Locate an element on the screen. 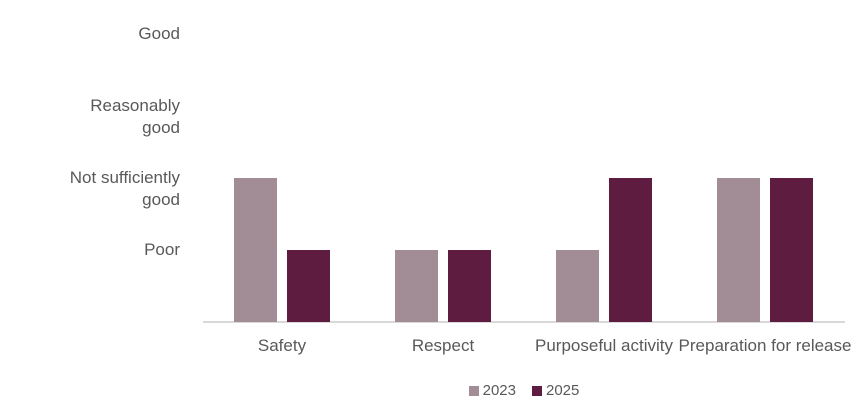  x-tick-label-safety: Safety is located at coordinates (282, 345).